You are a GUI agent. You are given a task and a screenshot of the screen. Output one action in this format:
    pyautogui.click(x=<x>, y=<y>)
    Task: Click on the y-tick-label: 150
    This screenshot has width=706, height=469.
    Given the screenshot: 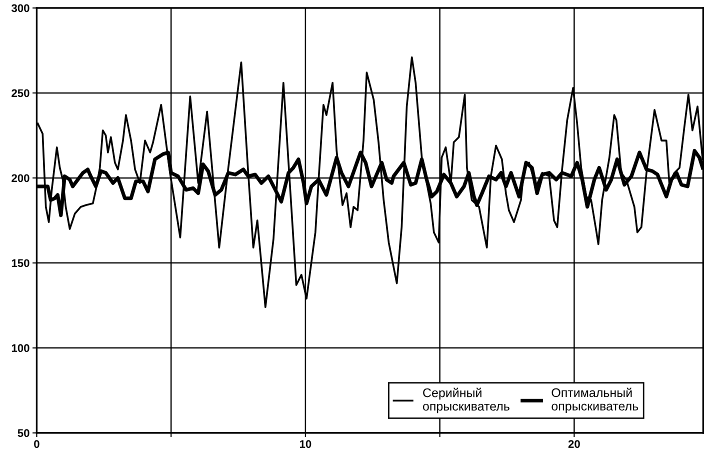 What is the action you would take?
    pyautogui.click(x=21, y=263)
    